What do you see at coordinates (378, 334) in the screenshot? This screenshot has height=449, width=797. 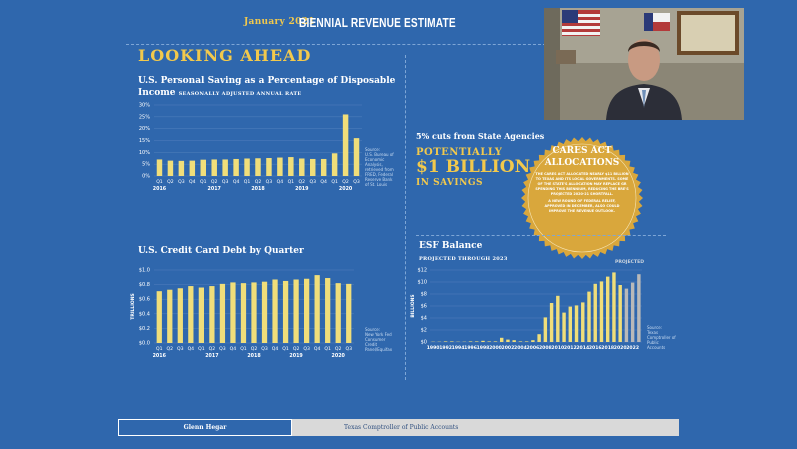 I see `source-line: New York Fed` at bounding box center [378, 334].